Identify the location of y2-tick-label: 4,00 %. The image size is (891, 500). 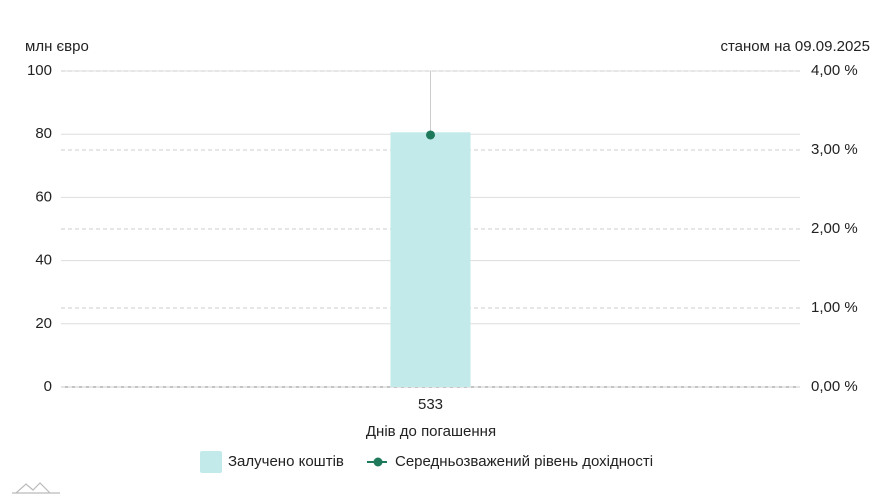
(834, 70).